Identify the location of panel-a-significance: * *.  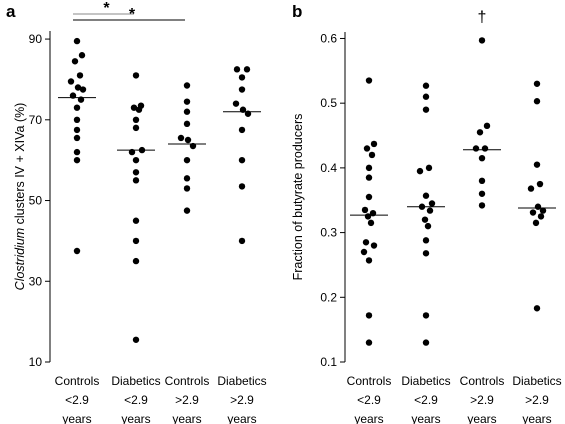
(129, 11).